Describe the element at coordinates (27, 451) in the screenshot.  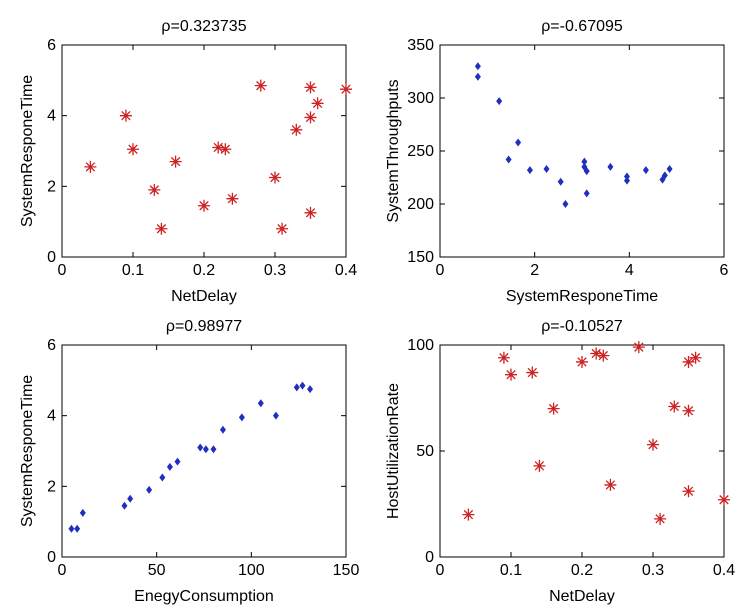
I see `y-axis-label: SystemResponeTime` at that location.